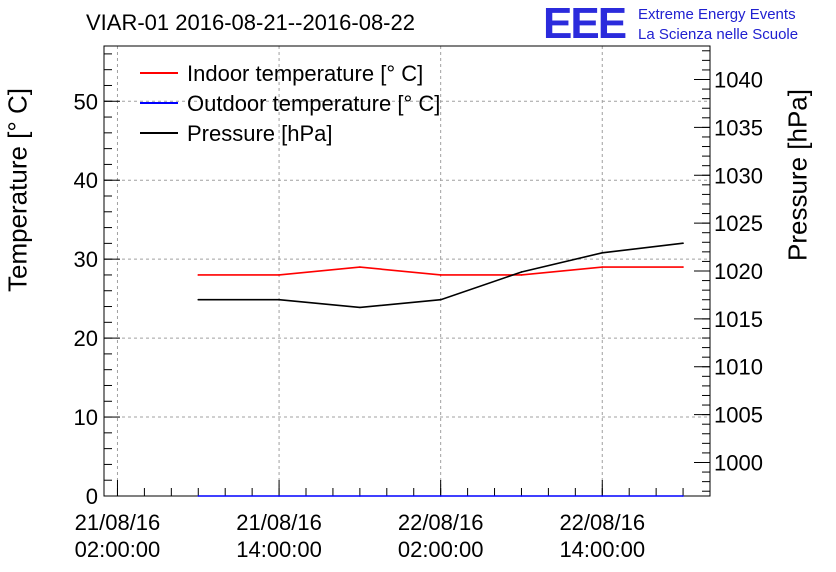  I want to click on y2-tick-label: 1005, so click(738, 415).